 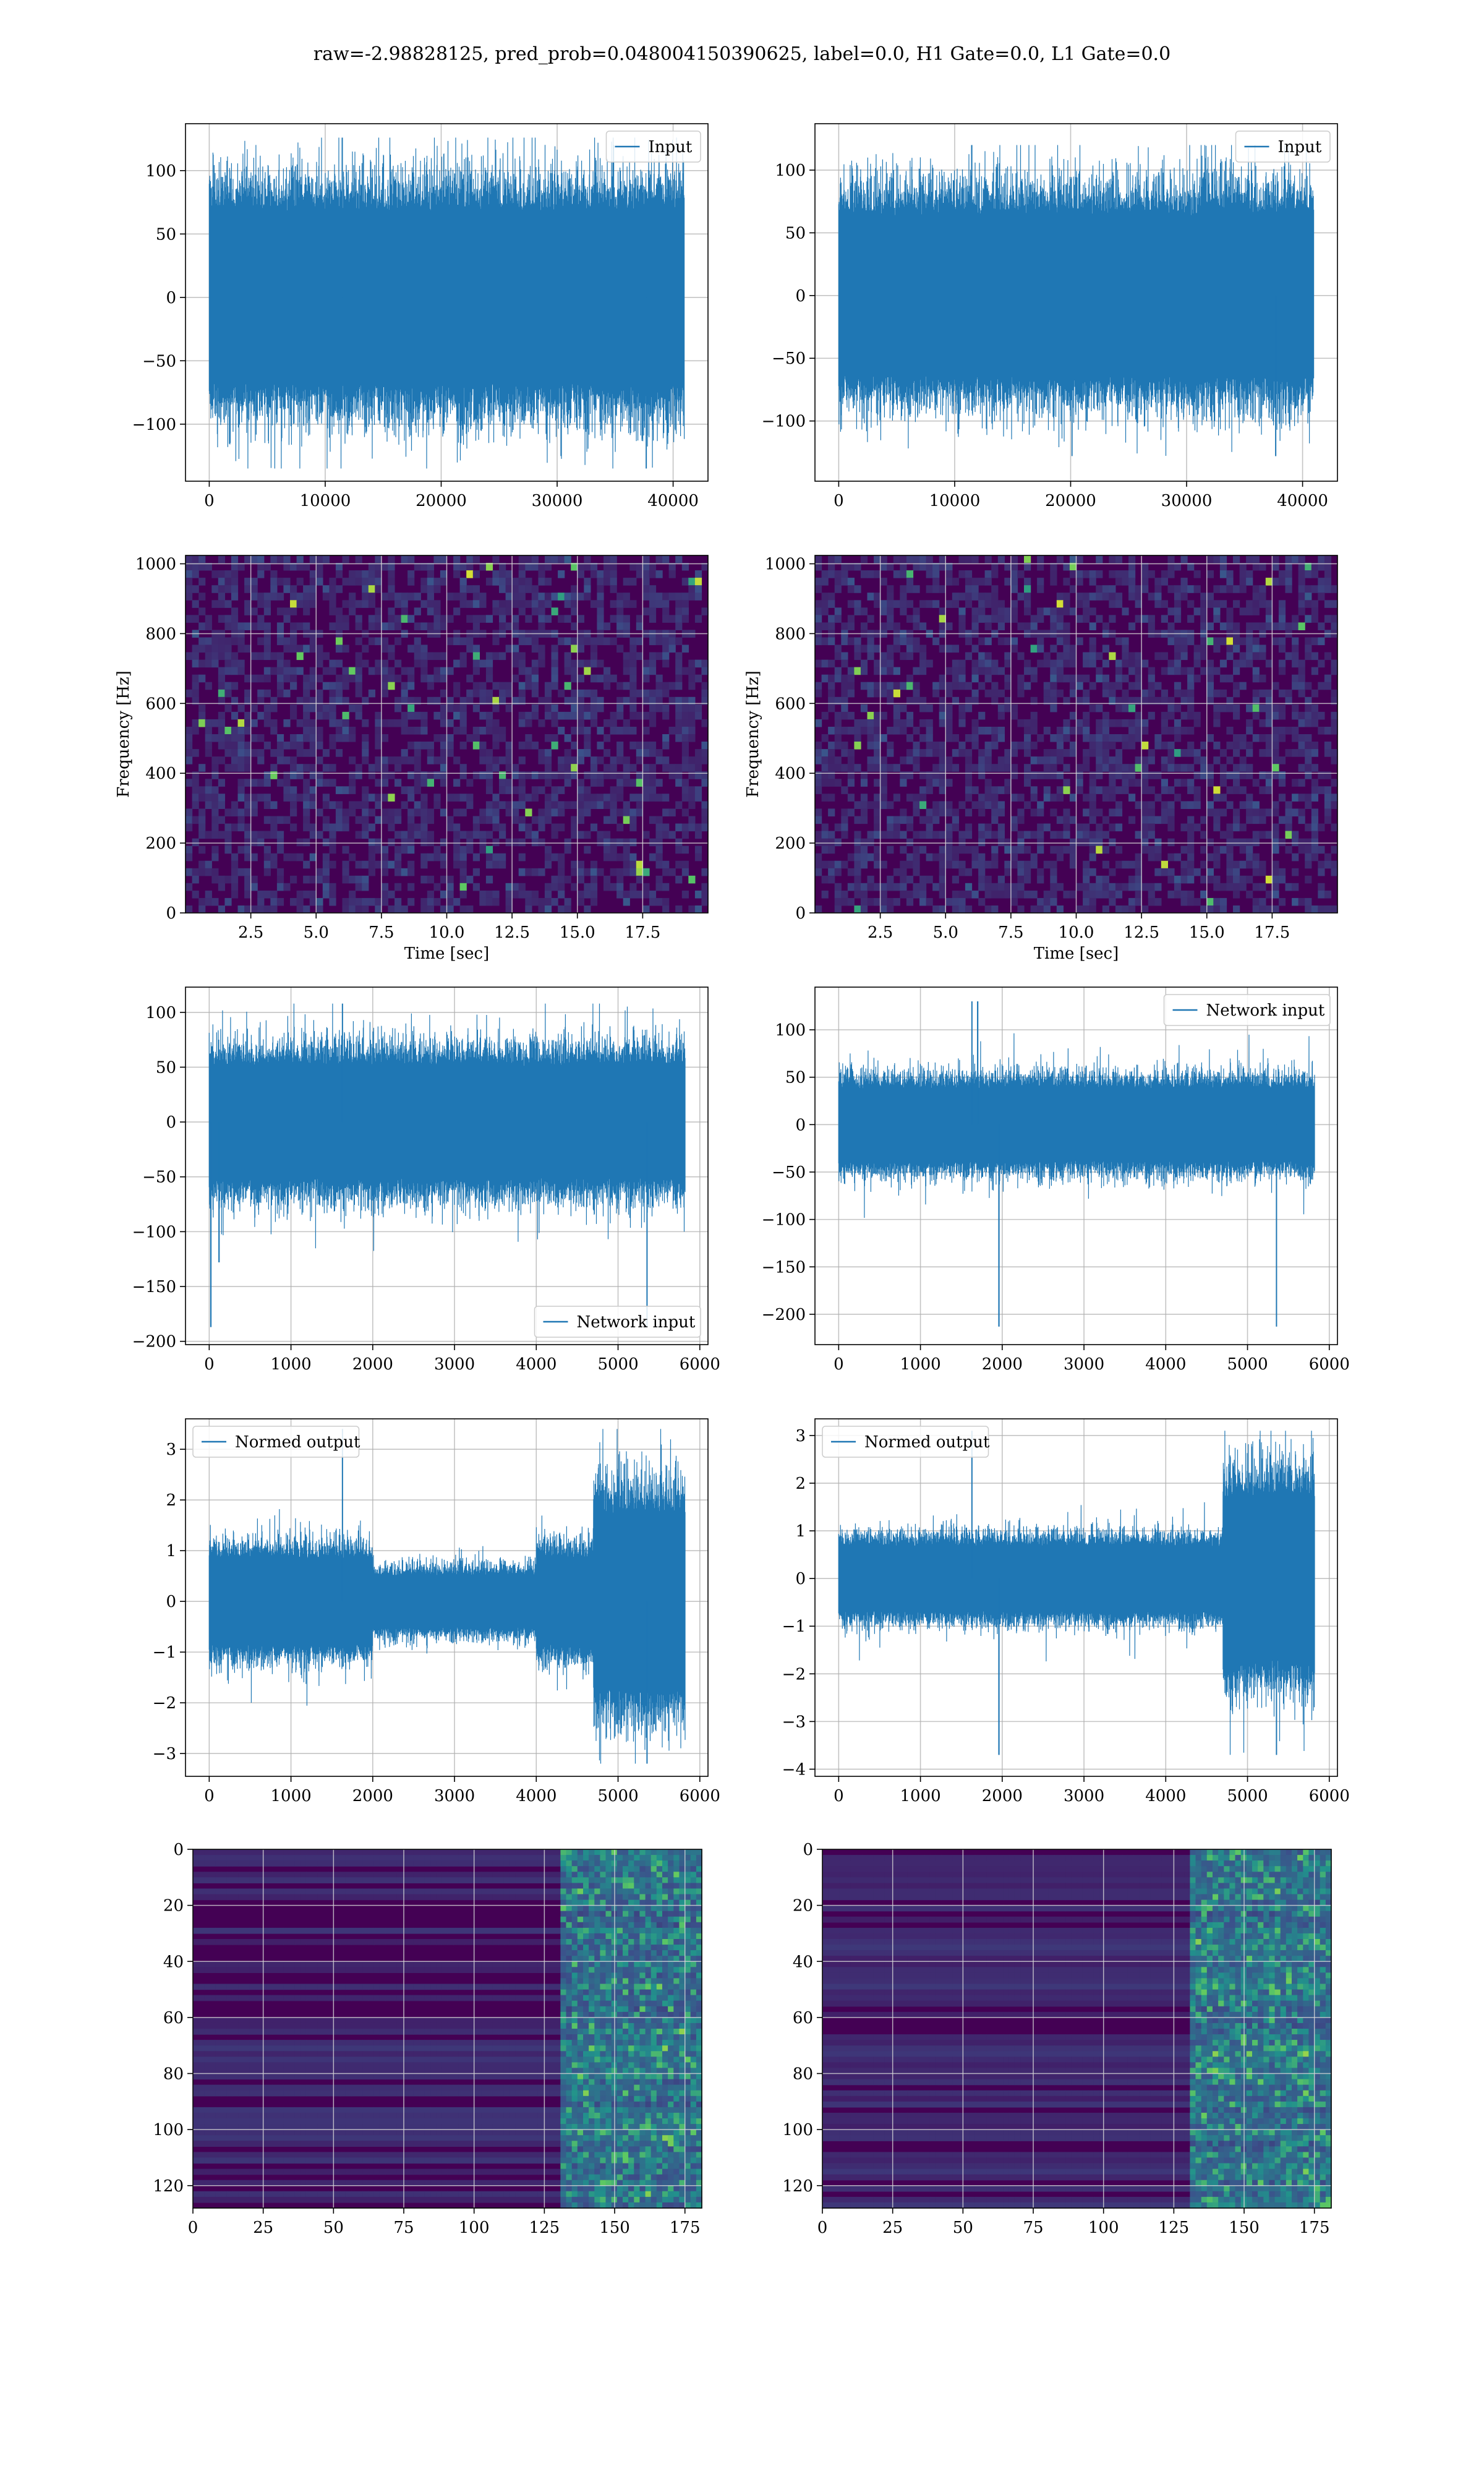 What do you see at coordinates (1272, 932) in the screenshot?
I see `spec-l1-xtick-label-6: 17.5` at bounding box center [1272, 932].